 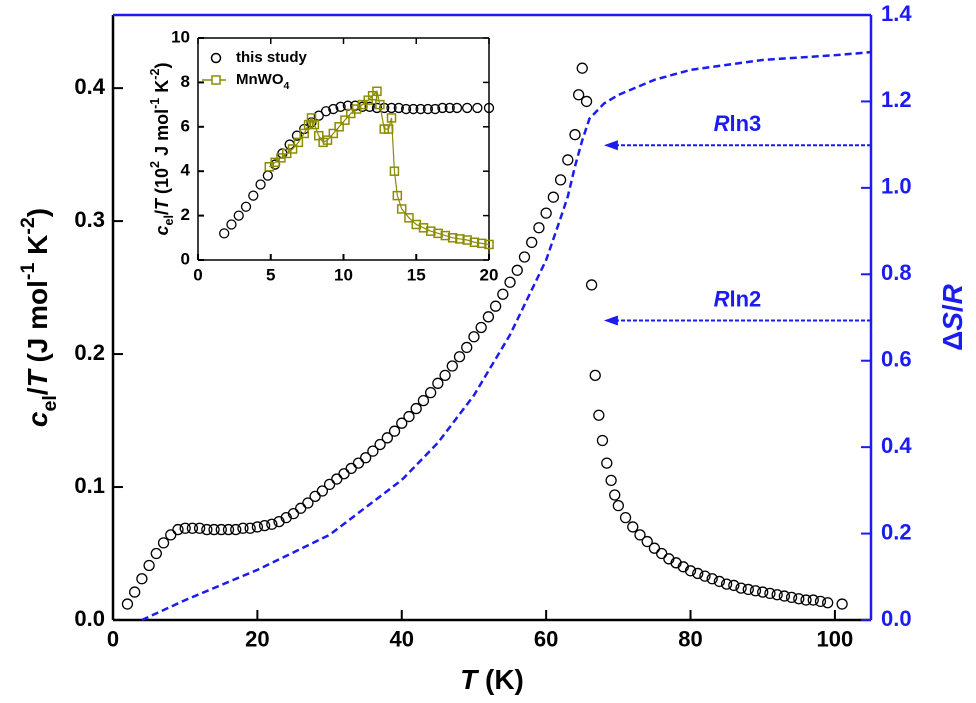 What do you see at coordinates (270, 275) in the screenshot?
I see `x-tick-label: 5` at bounding box center [270, 275].